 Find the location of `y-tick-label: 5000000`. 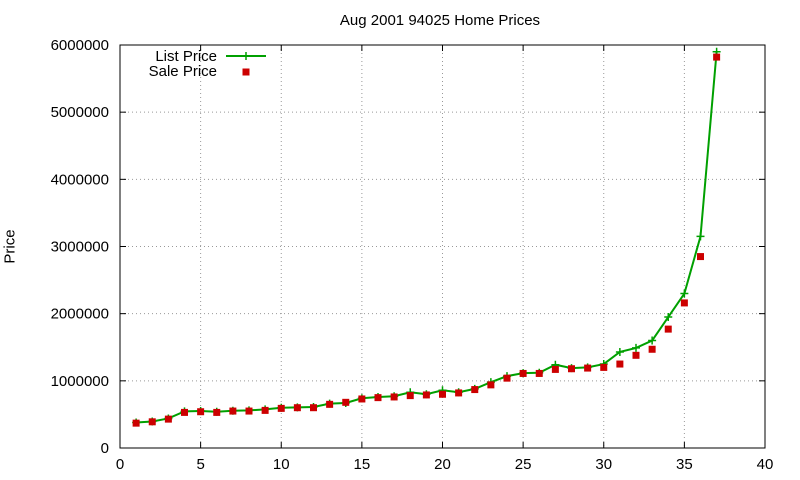

y-tick-label: 5000000 is located at coordinates (80, 112).